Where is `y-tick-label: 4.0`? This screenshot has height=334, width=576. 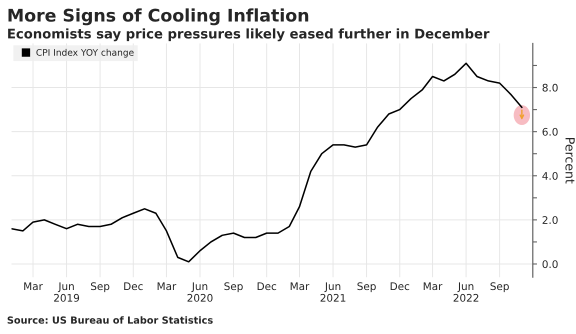 y-tick-label: 4.0 is located at coordinates (550, 176).